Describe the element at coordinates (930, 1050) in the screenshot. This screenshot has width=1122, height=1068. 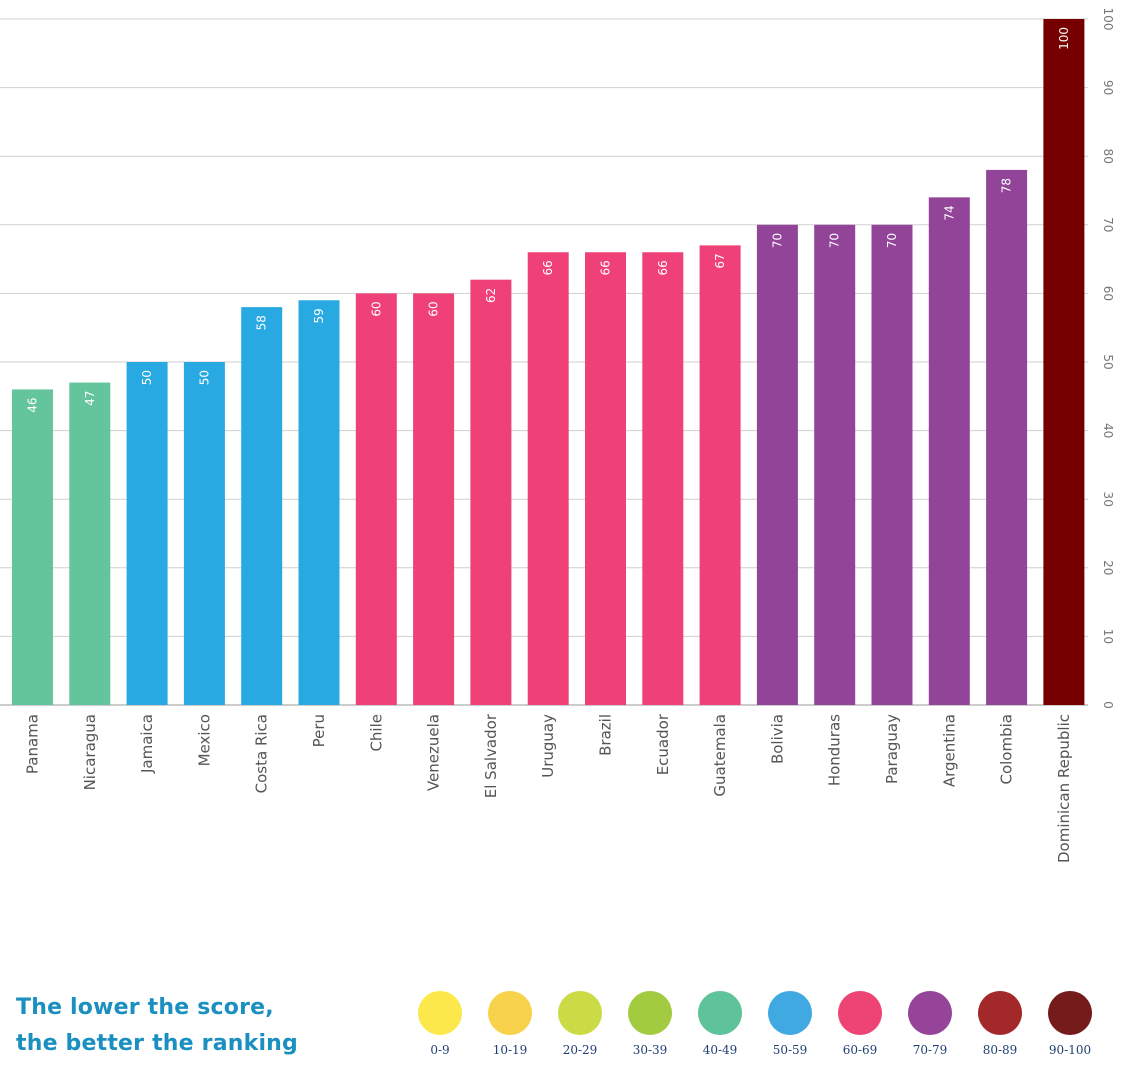
I see `legend-label: 70-79` at that location.